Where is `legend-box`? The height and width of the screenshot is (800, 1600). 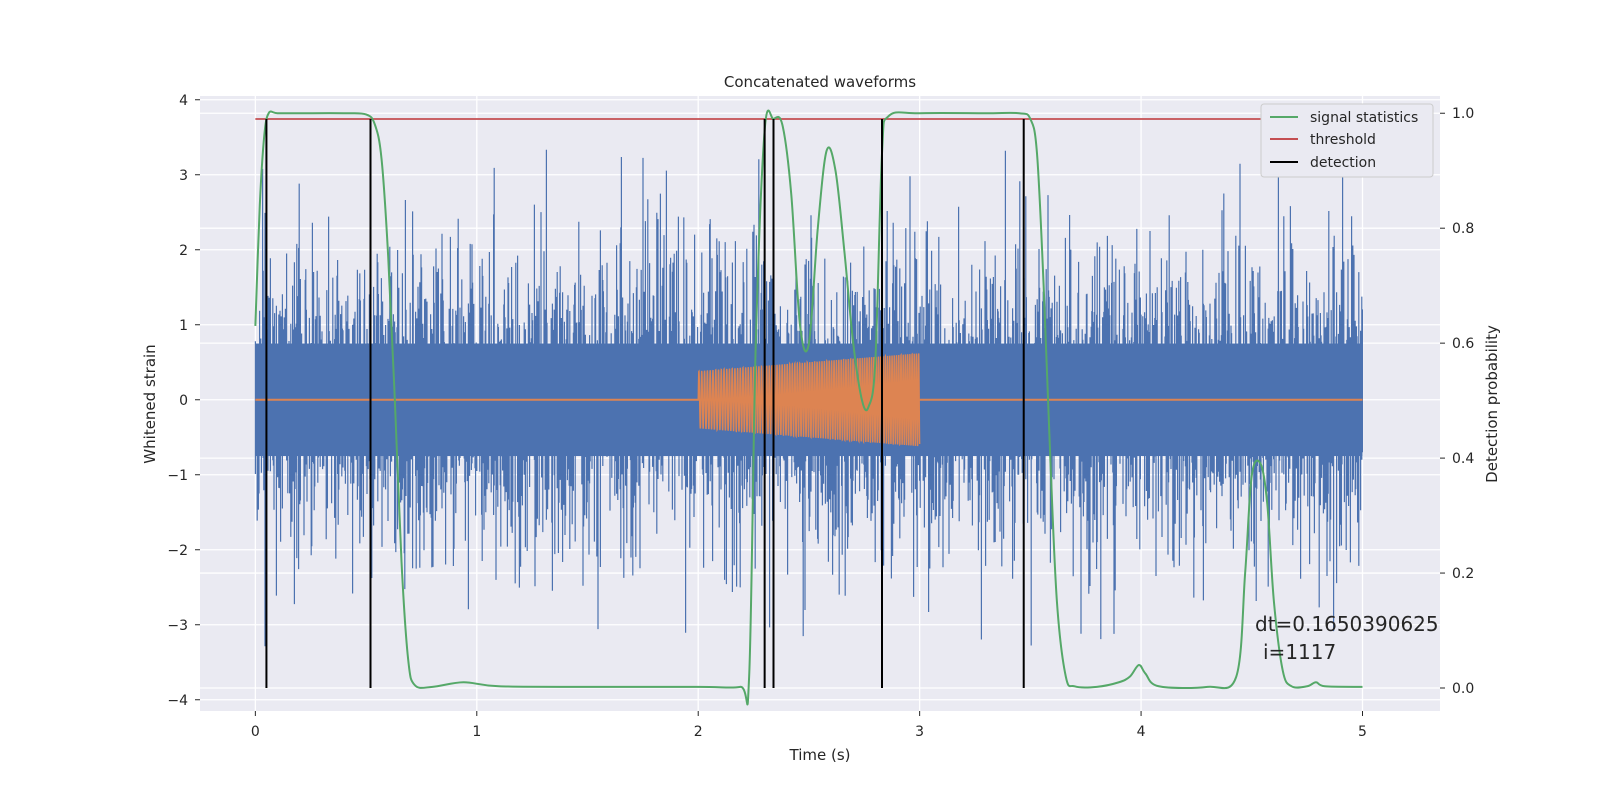
legend-box is located at coordinates (1347, 140).